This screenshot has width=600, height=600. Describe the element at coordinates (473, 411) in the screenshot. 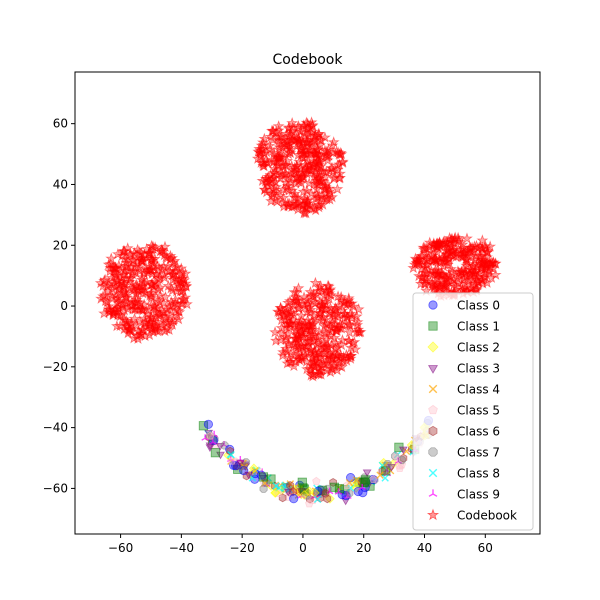

I see `legend-box` at that location.